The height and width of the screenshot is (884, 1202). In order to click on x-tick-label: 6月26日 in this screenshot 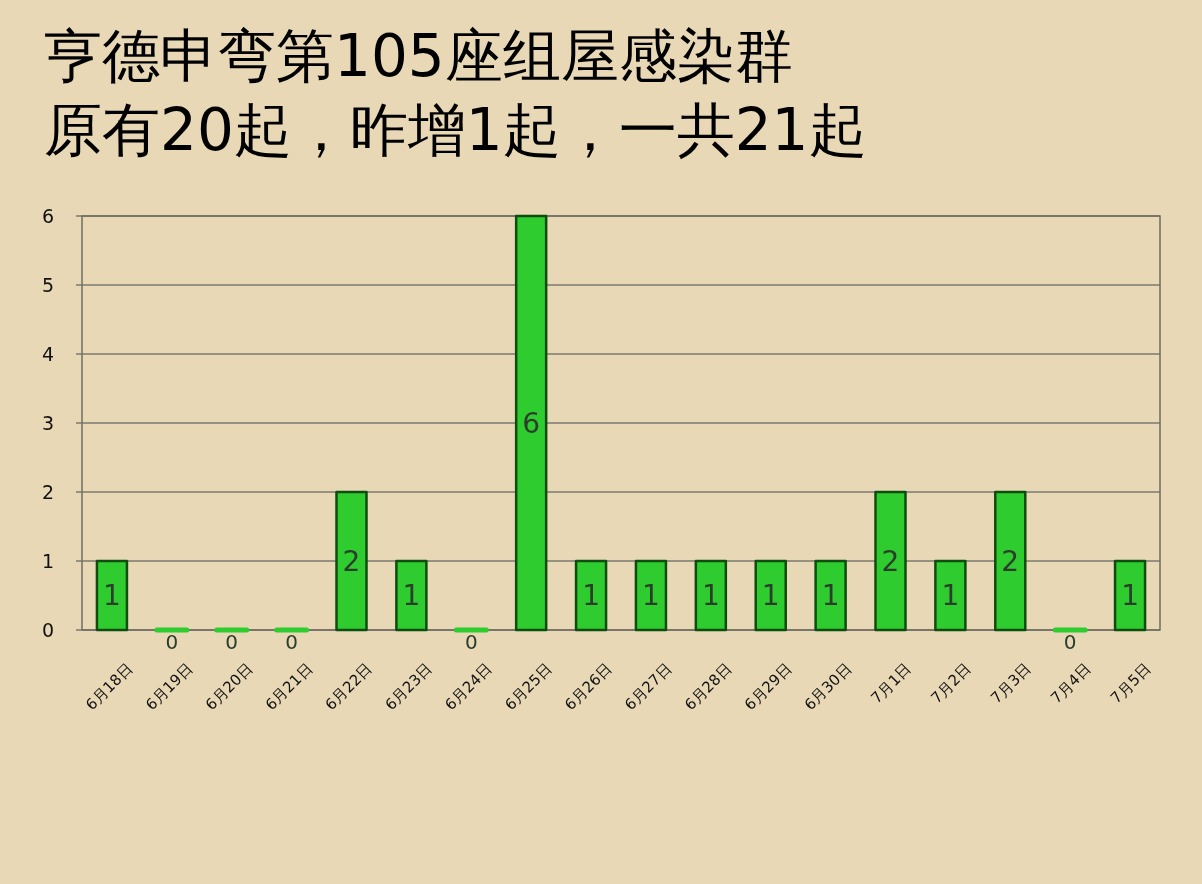, I will do `click(588, 686)`.